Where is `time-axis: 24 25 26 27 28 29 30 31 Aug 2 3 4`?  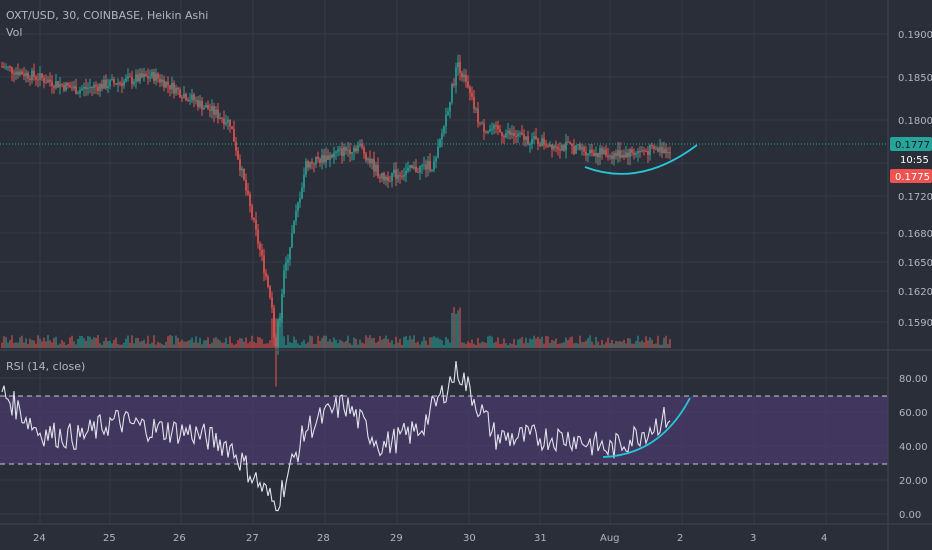
time-axis: 24 25 26 27 28 29 30 31 Aug 2 3 4 is located at coordinates (430, 538).